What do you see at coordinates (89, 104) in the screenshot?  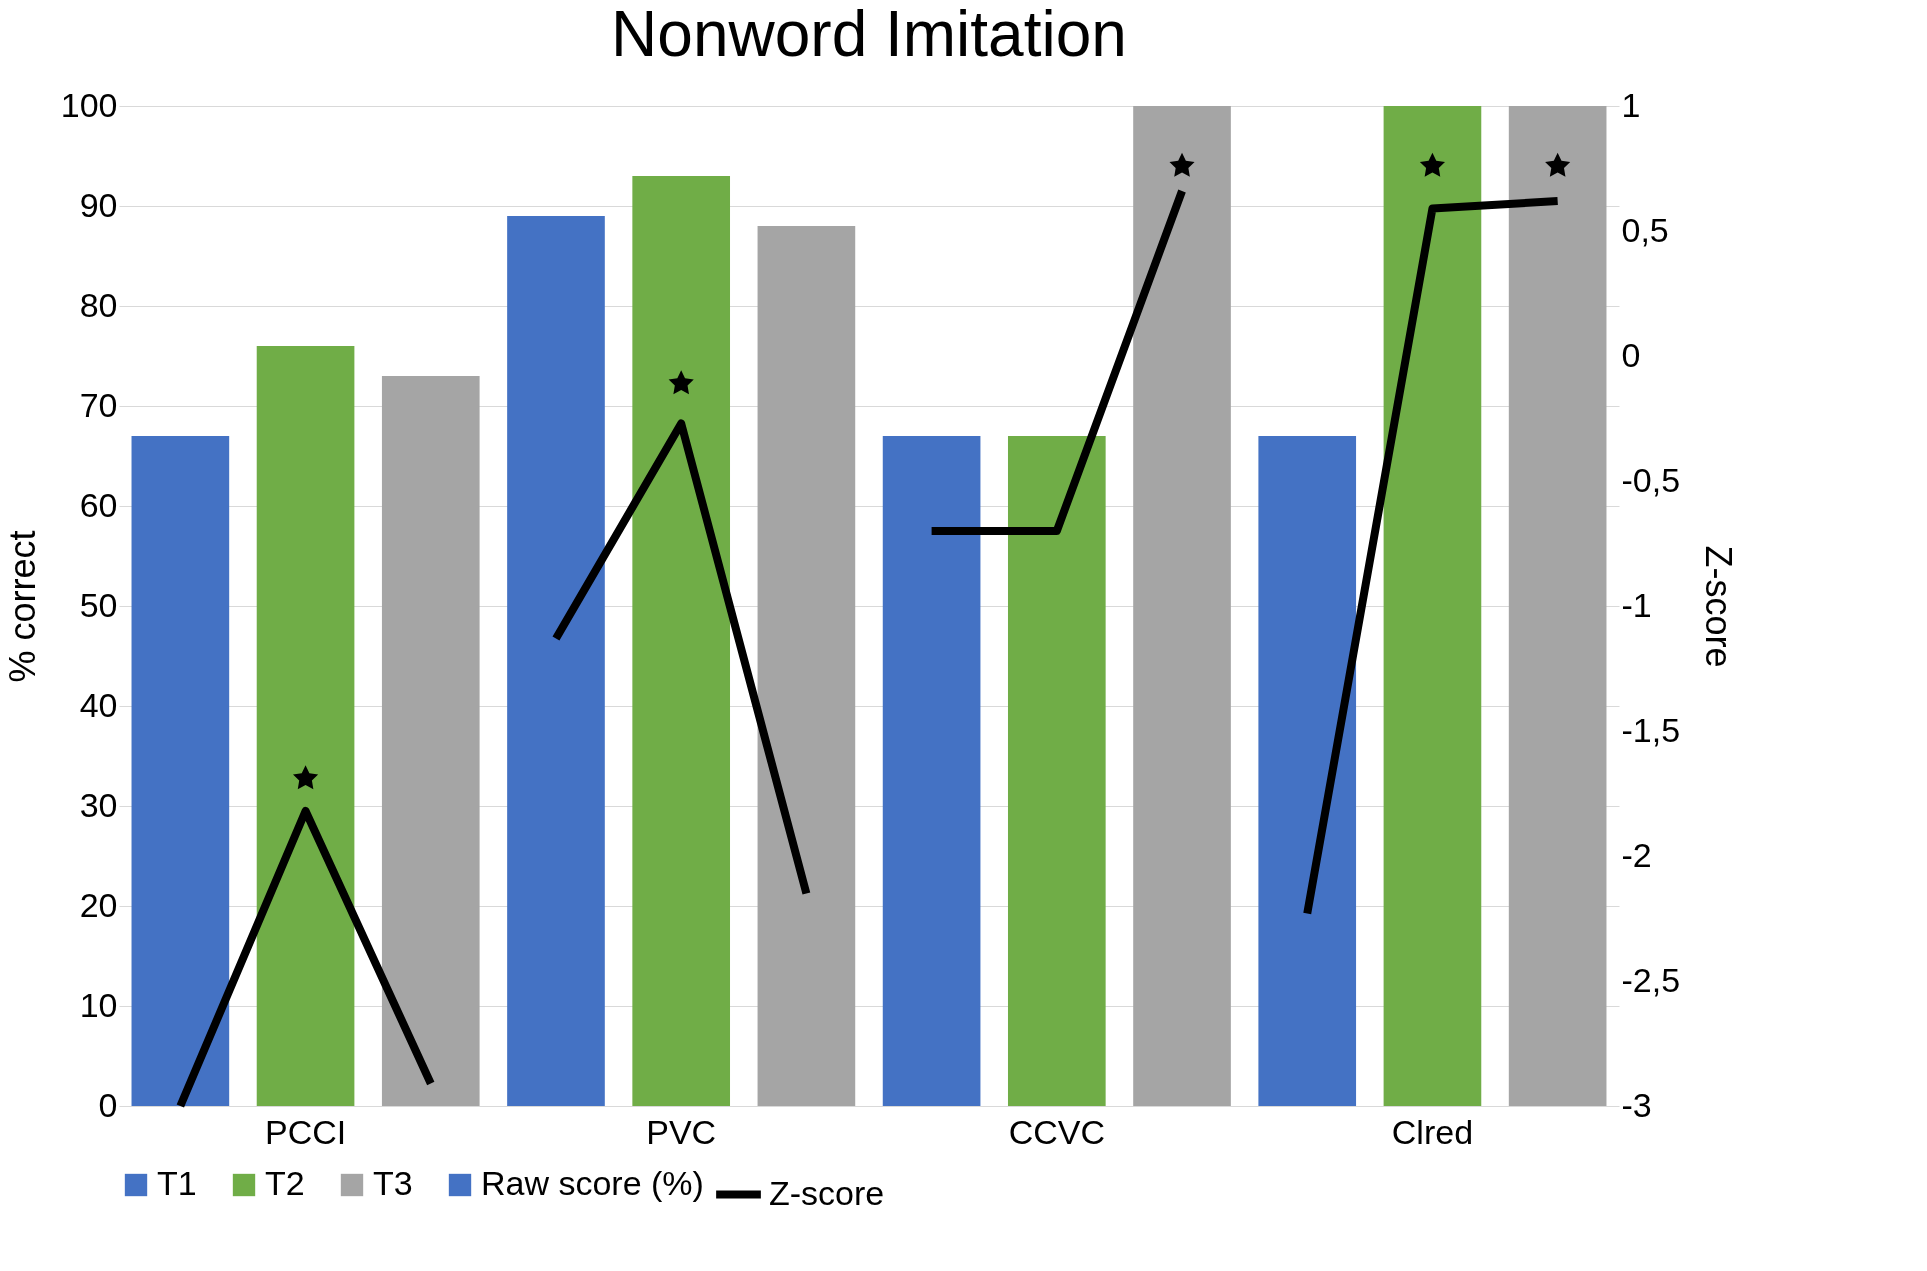 I see `y-tick-label: 100` at bounding box center [89, 104].